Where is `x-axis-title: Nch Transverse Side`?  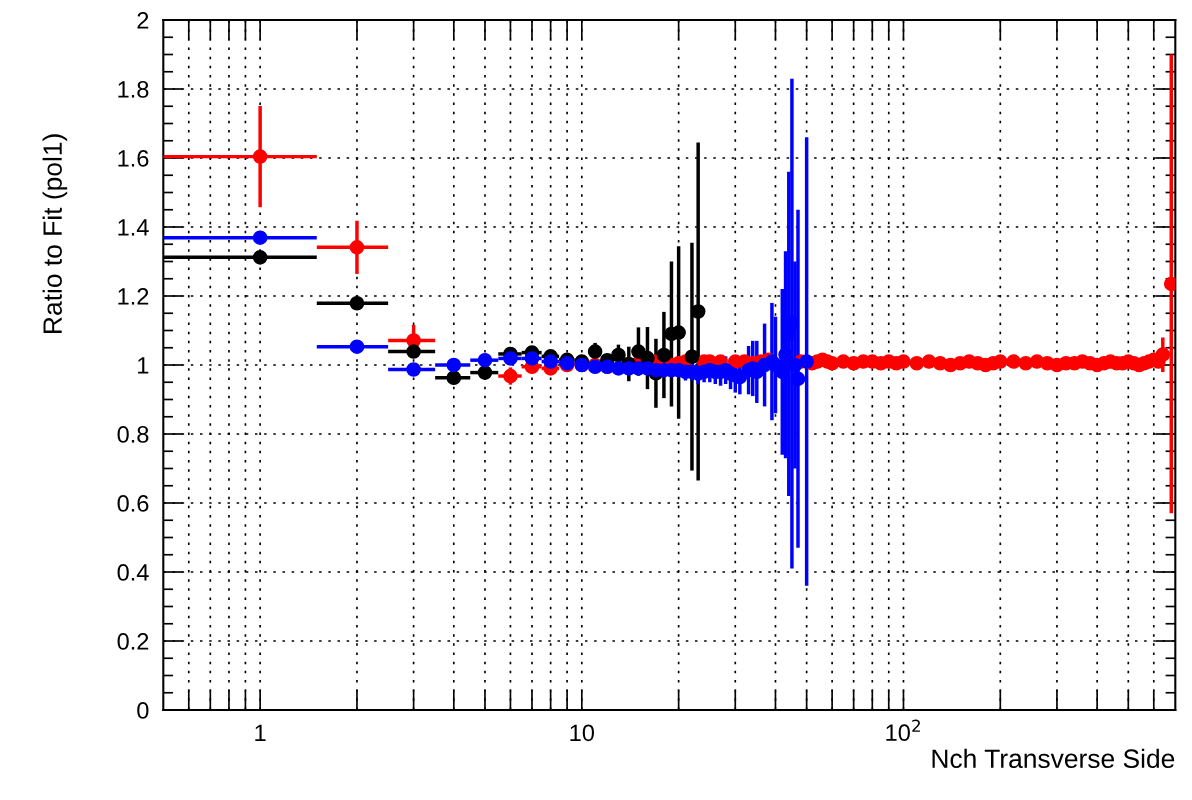
x-axis-title: Nch Transverse Side is located at coordinates (1053, 758).